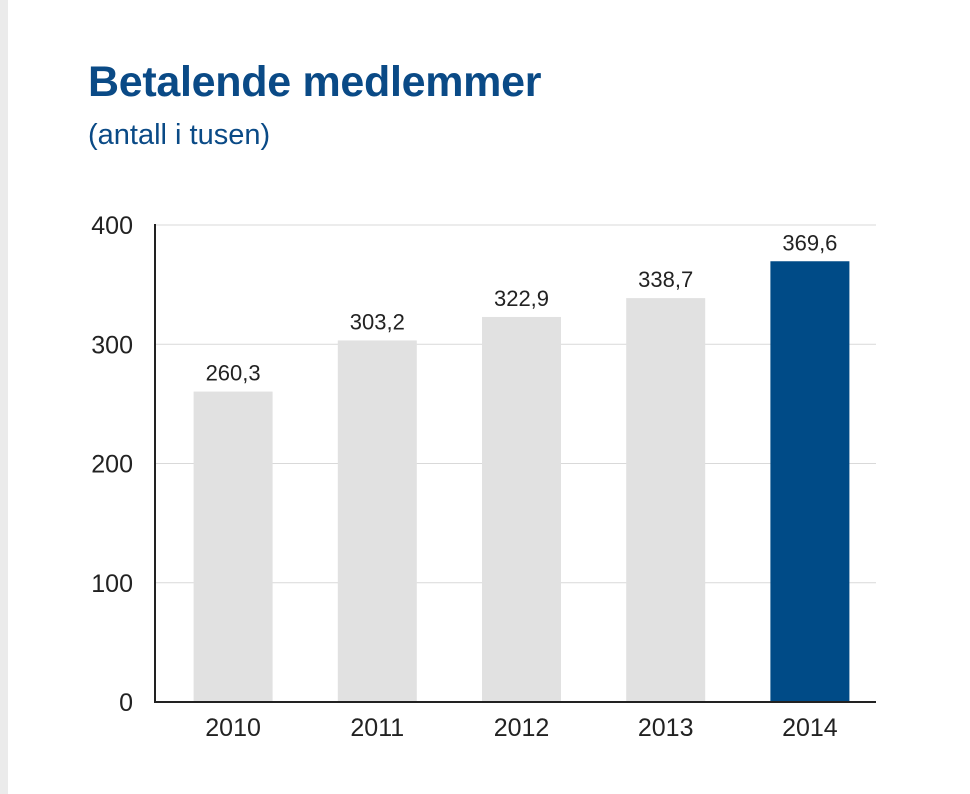 The image size is (970, 794). I want to click on value-labels: 260,3 303,2 322,9 338,7 369,6, so click(522, 307).